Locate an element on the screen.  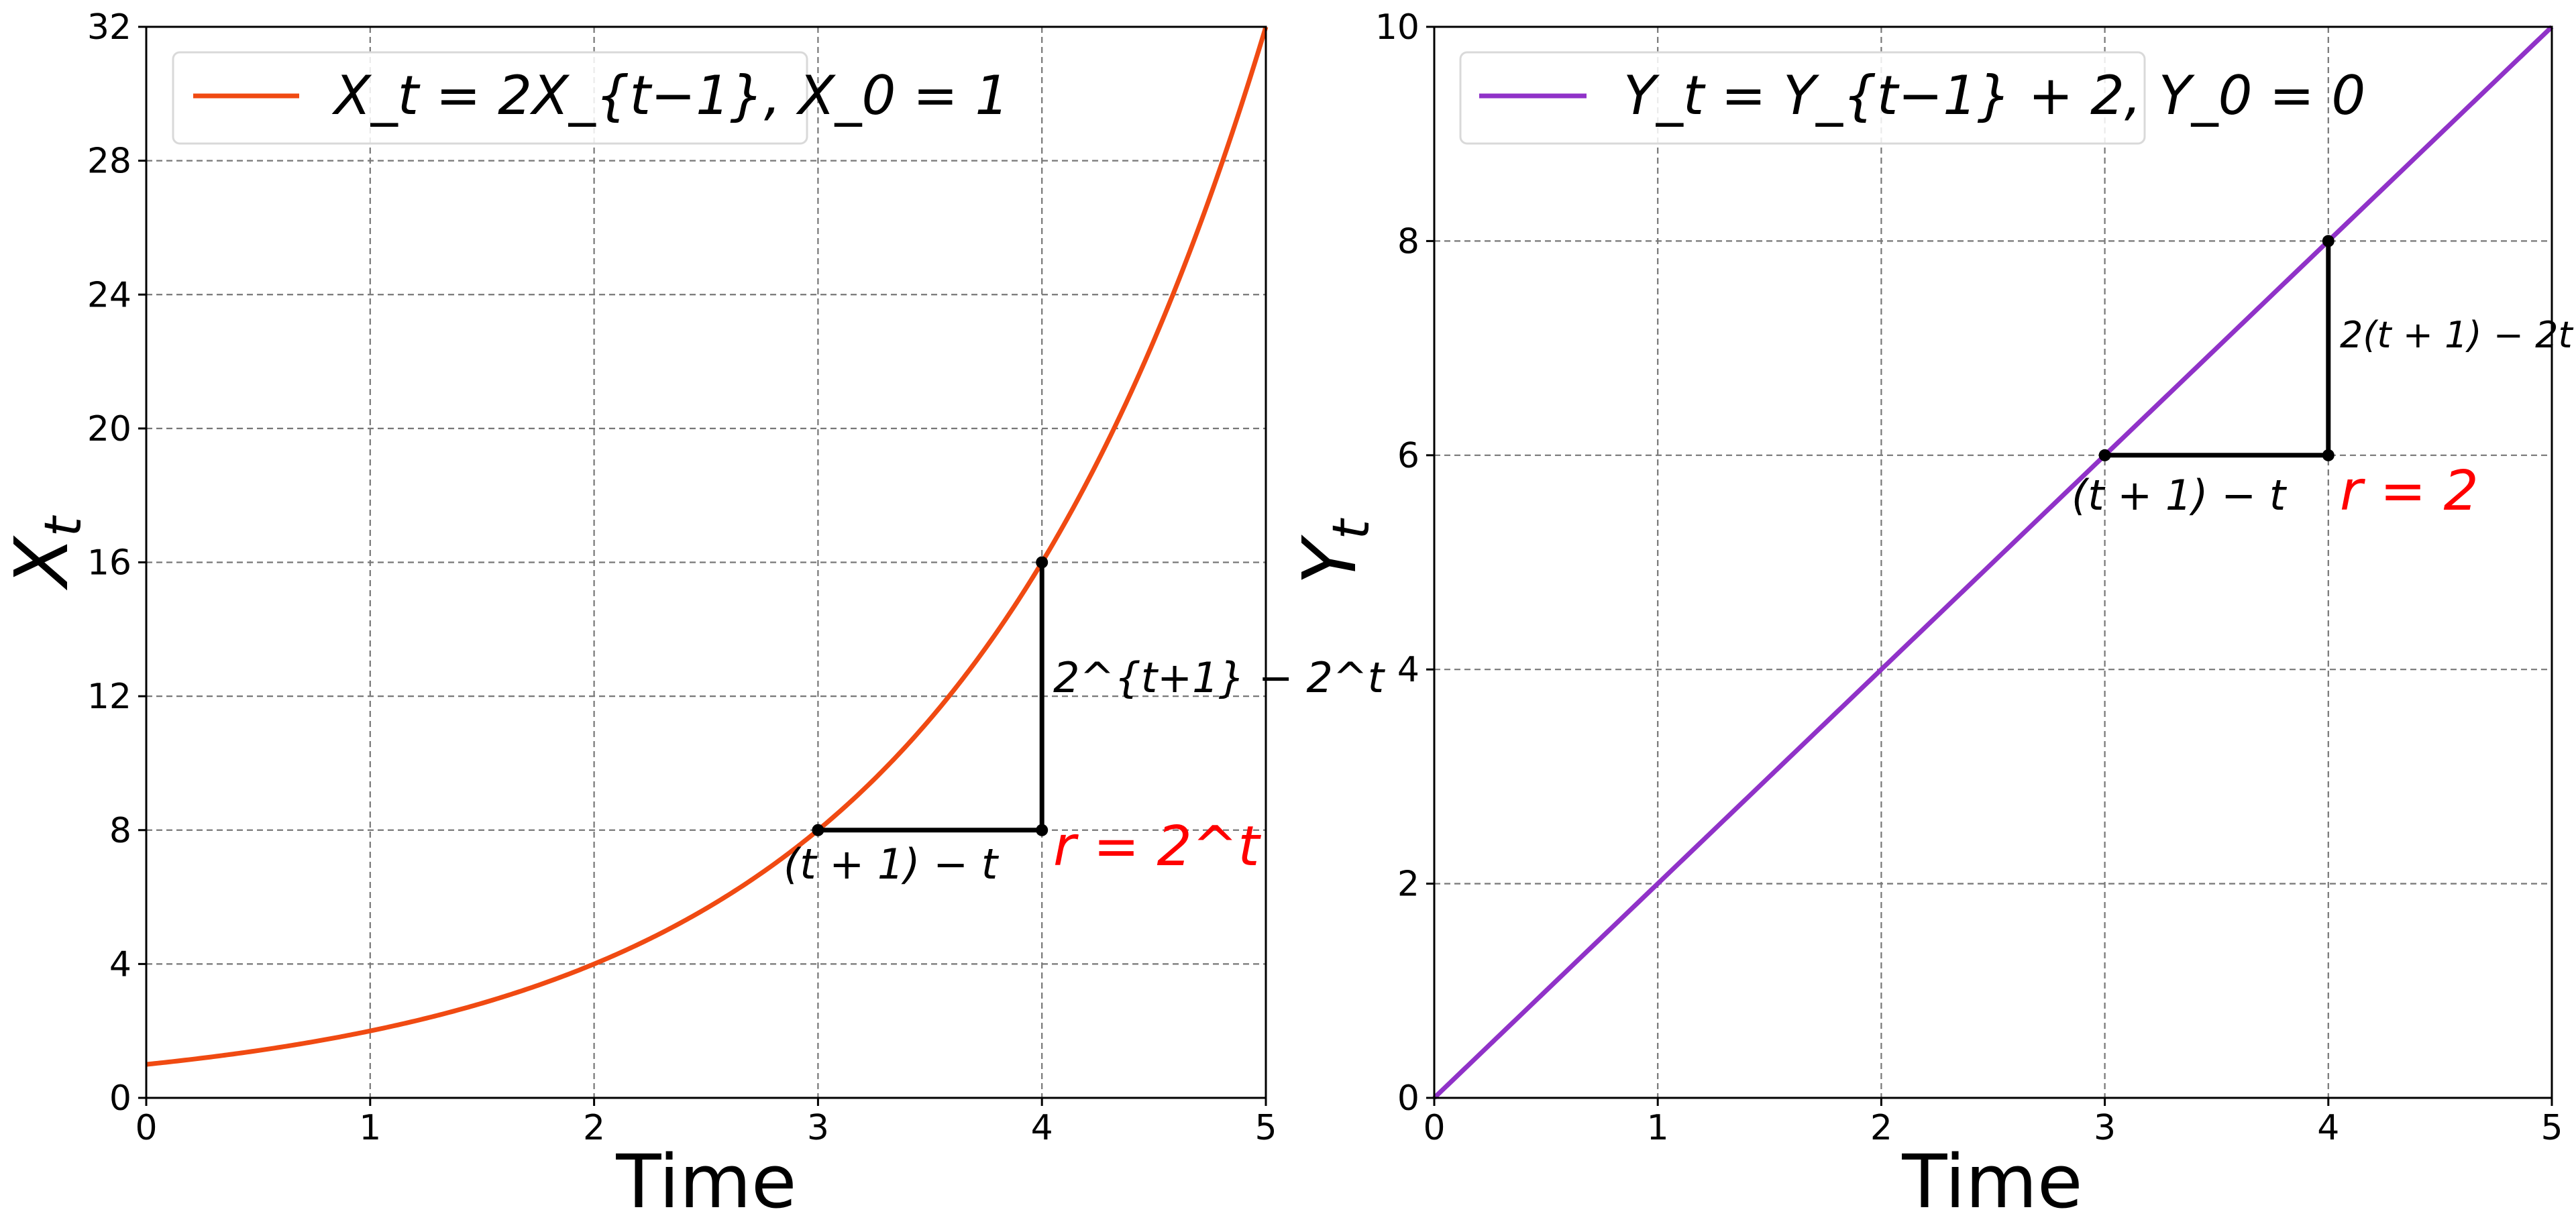
right-legend: Y_t = Y_{t−1} + 2, Y_0 = 0 is located at coordinates (1912, 98).